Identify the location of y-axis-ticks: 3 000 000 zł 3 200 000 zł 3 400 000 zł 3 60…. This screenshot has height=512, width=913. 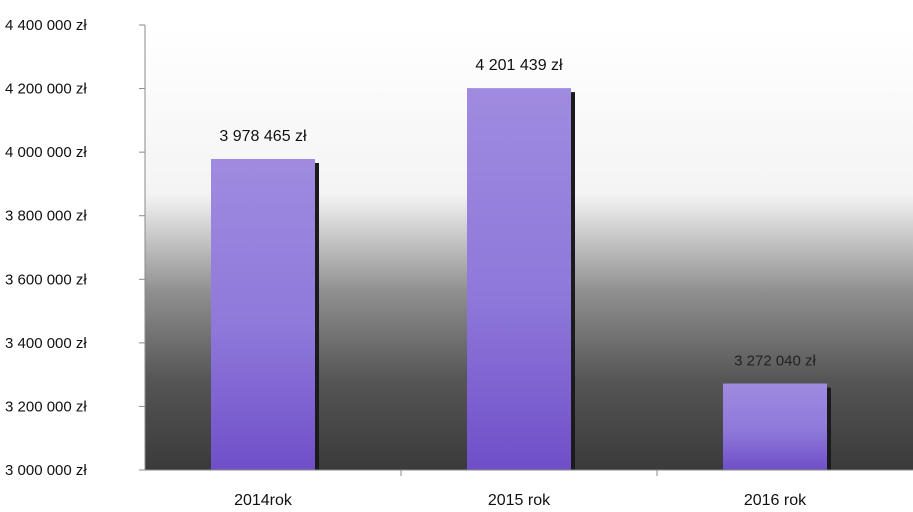
(75, 248).